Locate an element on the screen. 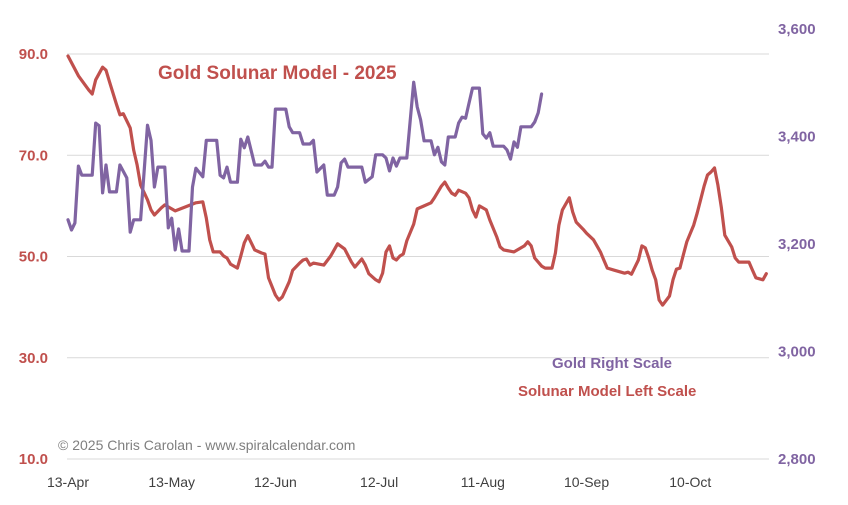  x-tick-label: 12-Jun is located at coordinates (275, 482).